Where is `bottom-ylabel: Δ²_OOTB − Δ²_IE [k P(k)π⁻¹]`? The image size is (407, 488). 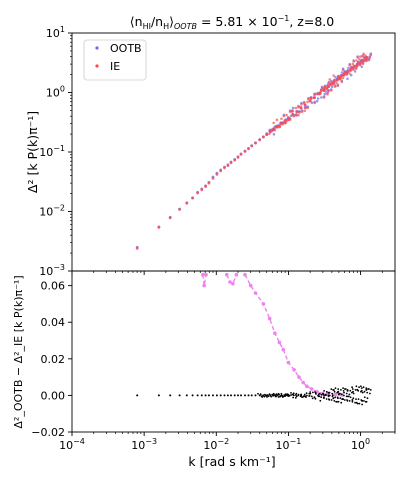 bottom-ylabel: Δ²_OOTB − Δ²_IE [k P(k)π⁻¹] is located at coordinates (18, 351).